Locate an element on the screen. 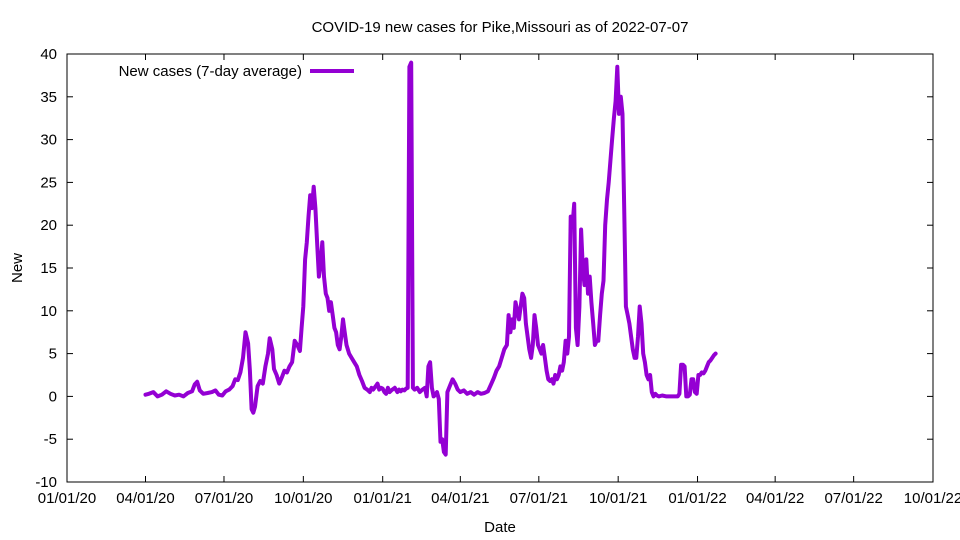  y-tick-label: 35 is located at coordinates (48, 97).